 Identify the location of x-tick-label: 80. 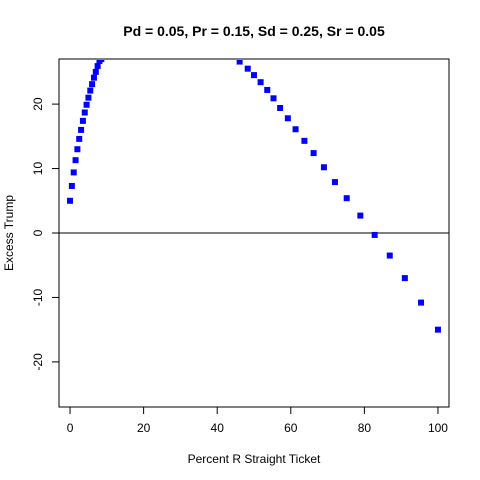
(365, 428).